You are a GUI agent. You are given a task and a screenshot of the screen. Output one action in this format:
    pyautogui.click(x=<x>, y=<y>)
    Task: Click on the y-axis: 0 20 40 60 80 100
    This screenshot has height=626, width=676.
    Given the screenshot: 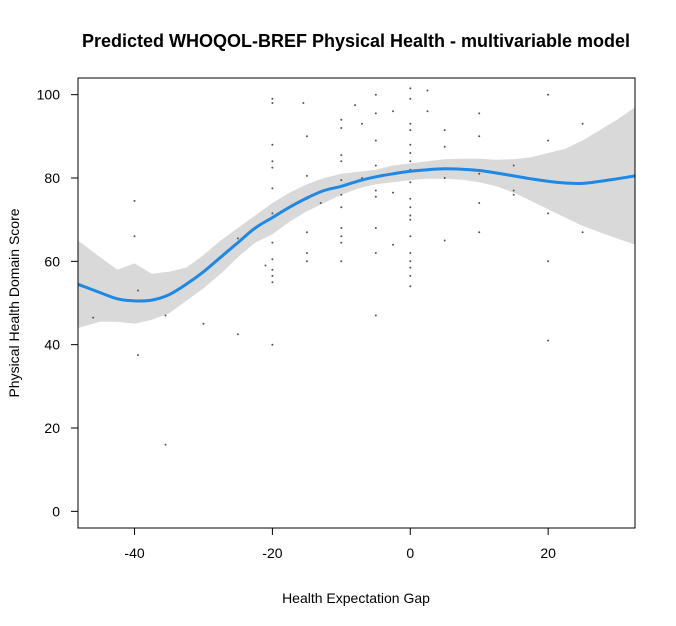 What is the action you would take?
    pyautogui.click(x=57, y=303)
    